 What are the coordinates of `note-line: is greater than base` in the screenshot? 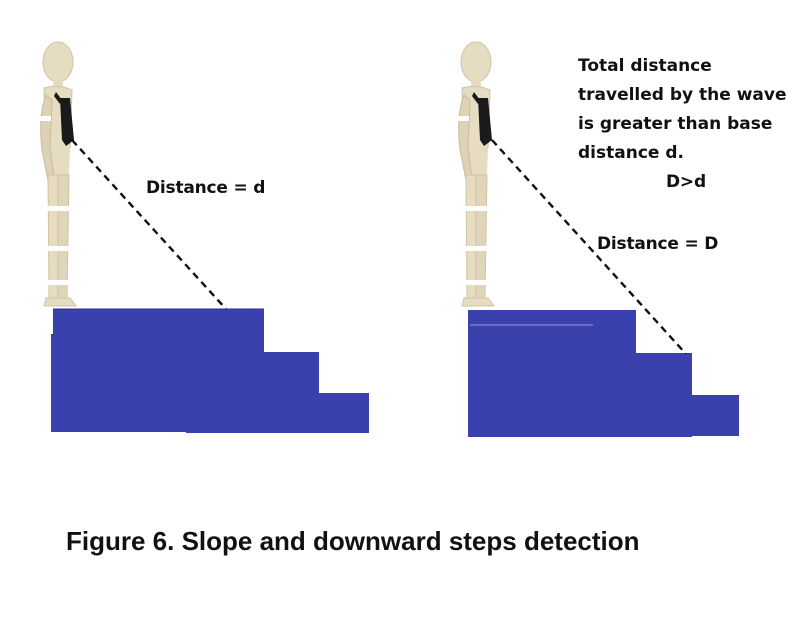 It's located at (675, 124).